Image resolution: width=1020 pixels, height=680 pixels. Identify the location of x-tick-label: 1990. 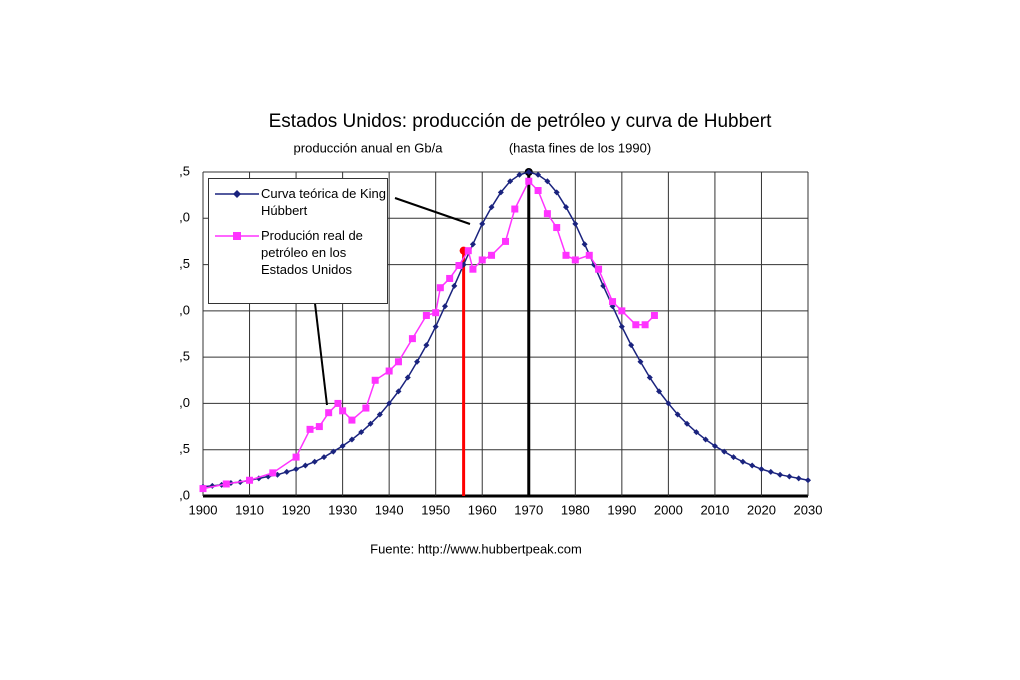
(621, 509).